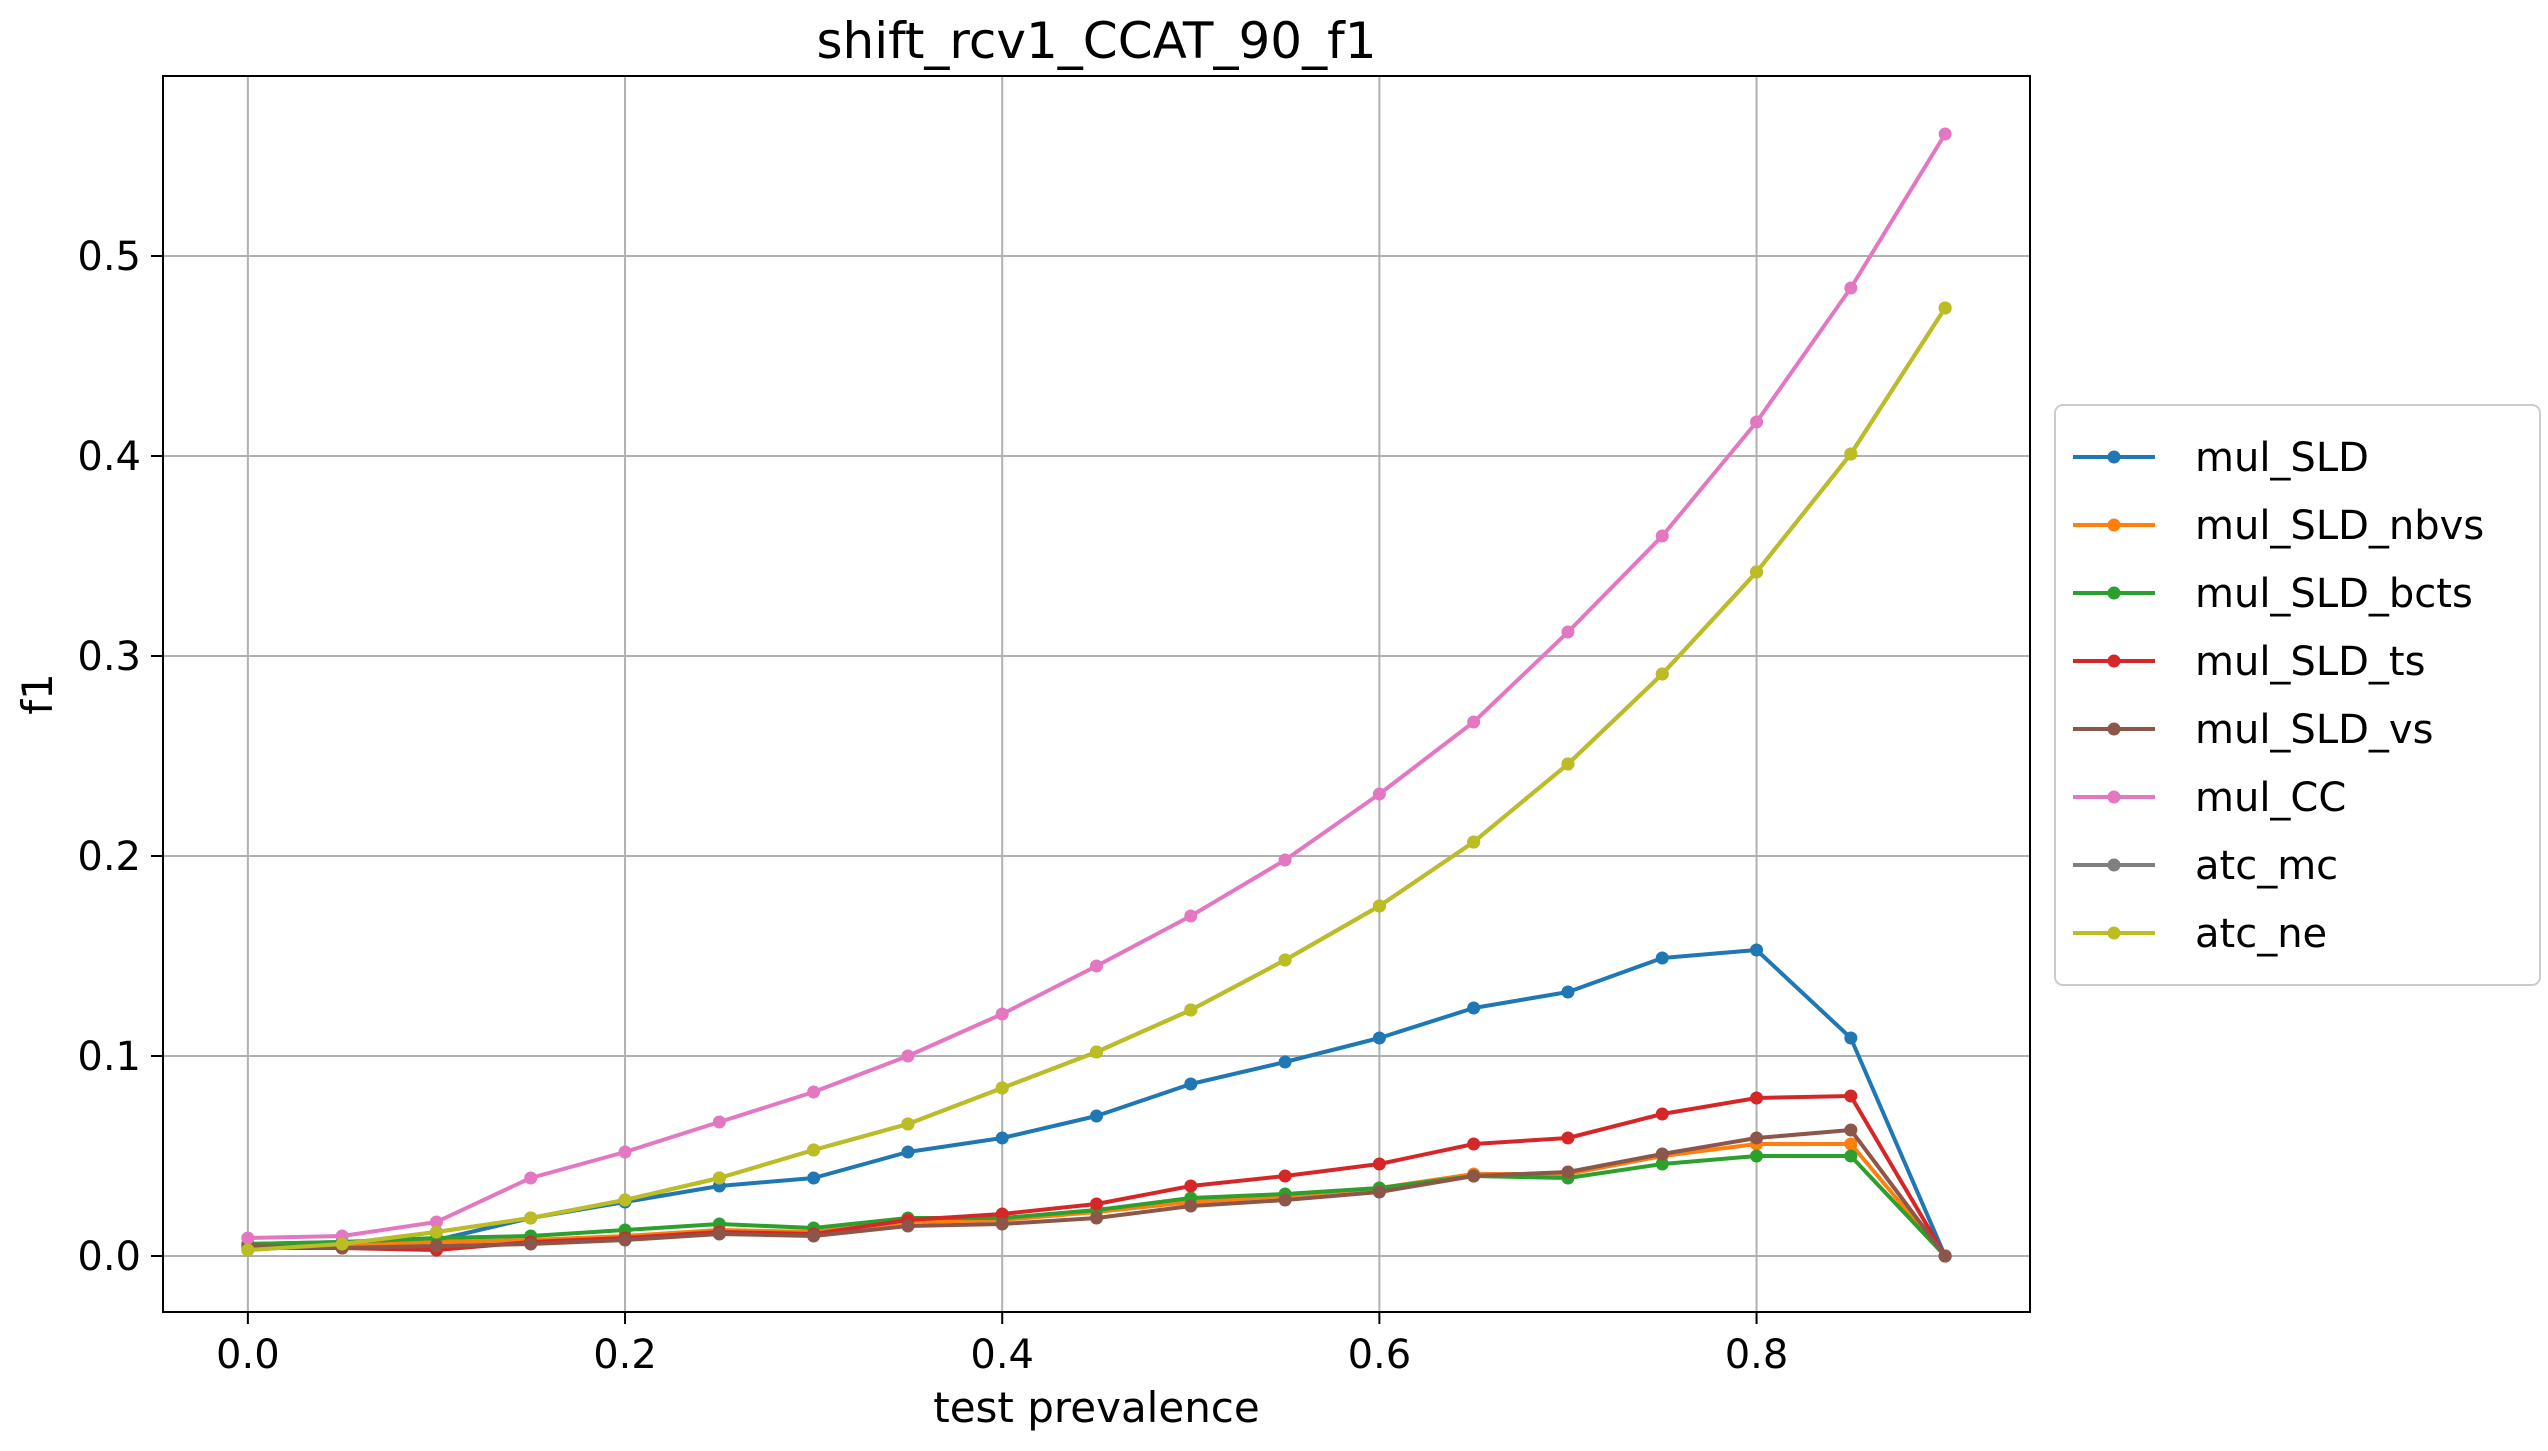 This screenshot has height=1451, width=2548. What do you see at coordinates (1096, 1407) in the screenshot?
I see `x-axis-label: test prevalence` at bounding box center [1096, 1407].